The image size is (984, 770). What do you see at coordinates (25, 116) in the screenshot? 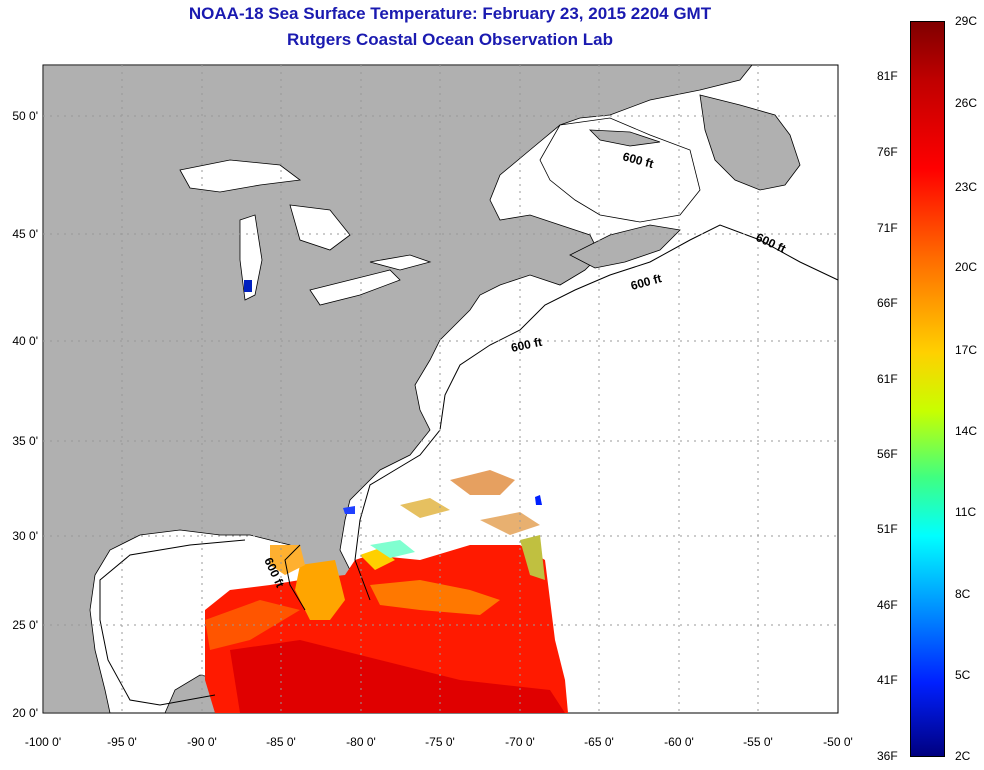
I see `y-tick-label: 50 0'` at bounding box center [25, 116].